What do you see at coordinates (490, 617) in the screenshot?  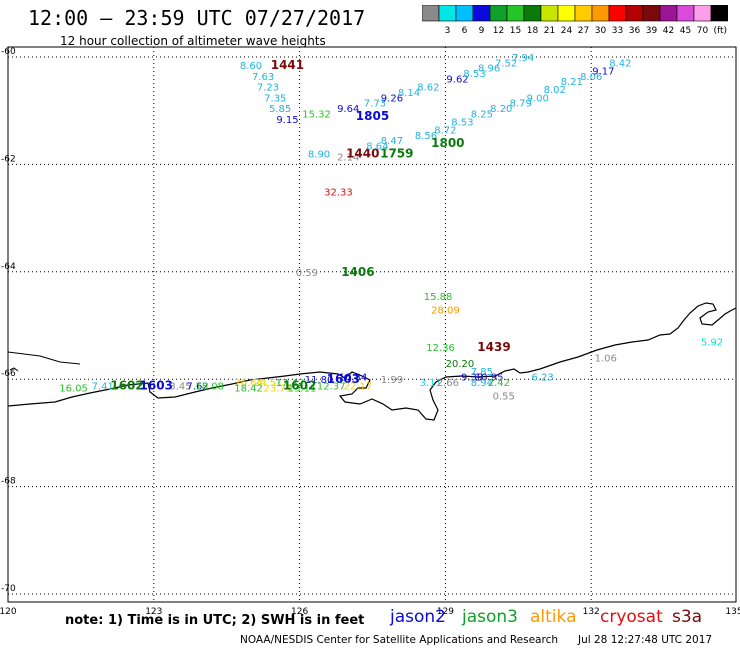 I see `legend-jason3: jason3` at bounding box center [490, 617].